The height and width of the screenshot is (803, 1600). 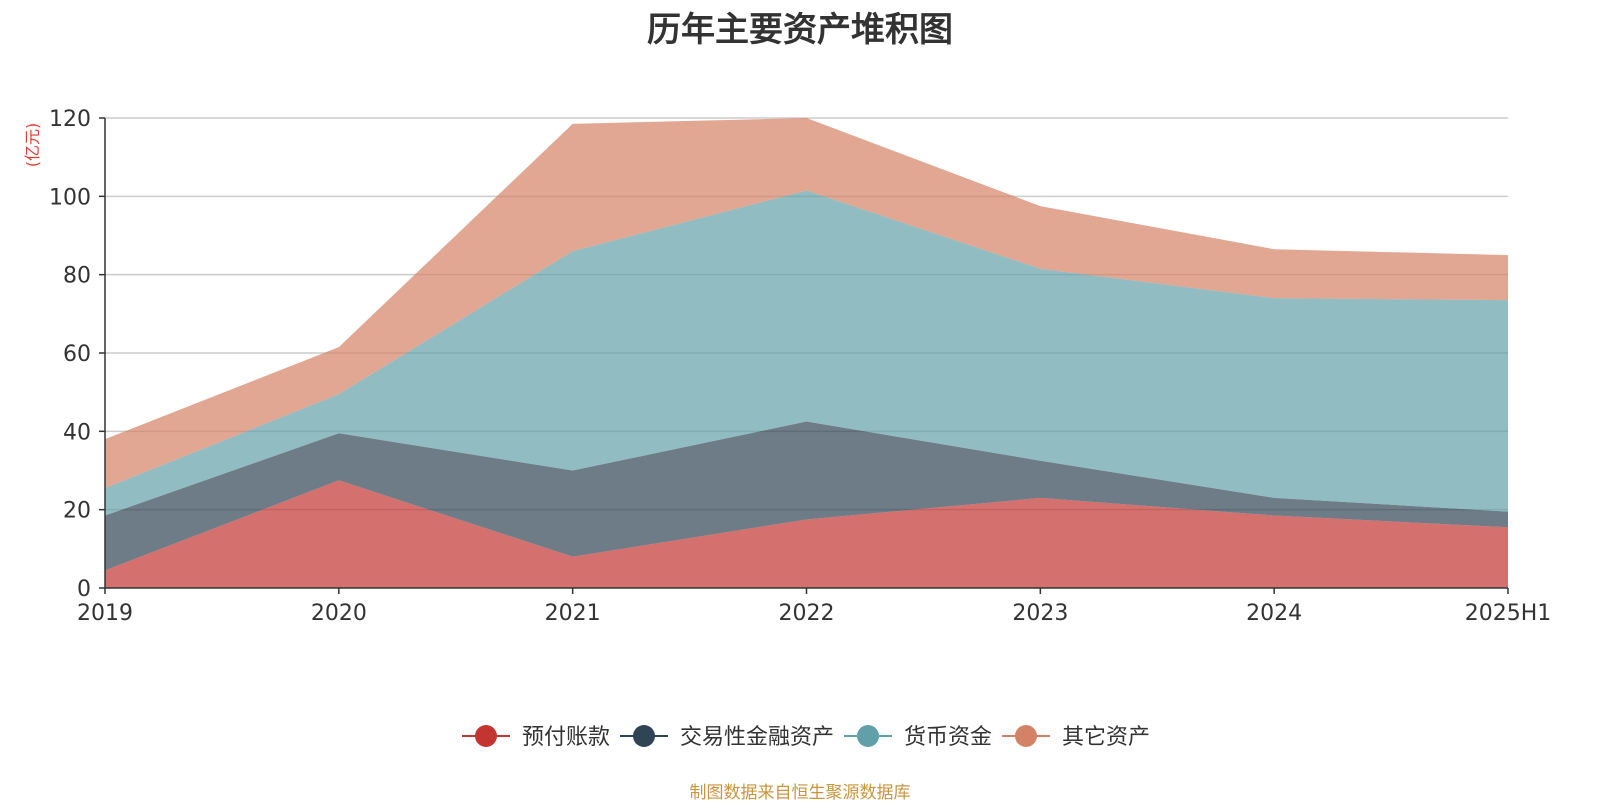 I want to click on legend-item-4: 其它资产, so click(x=1076, y=737).